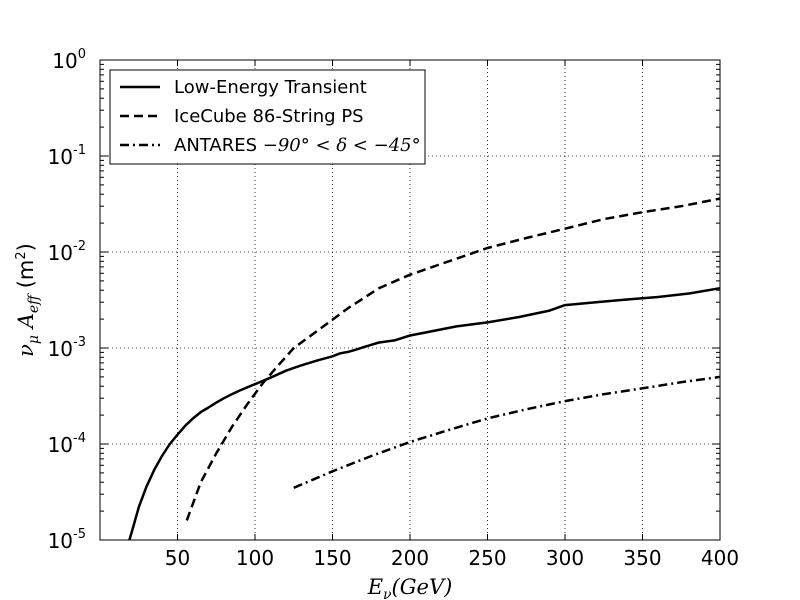 This screenshot has width=800, height=600. Describe the element at coordinates (79, 246) in the screenshot. I see `y-tick-exponent: -2` at that location.